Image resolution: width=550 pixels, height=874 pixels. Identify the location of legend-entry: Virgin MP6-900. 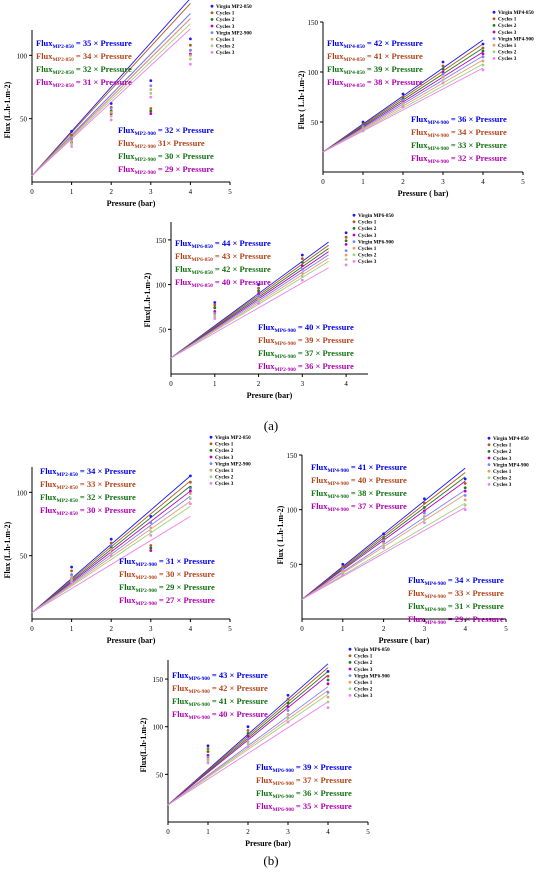
(372, 676).